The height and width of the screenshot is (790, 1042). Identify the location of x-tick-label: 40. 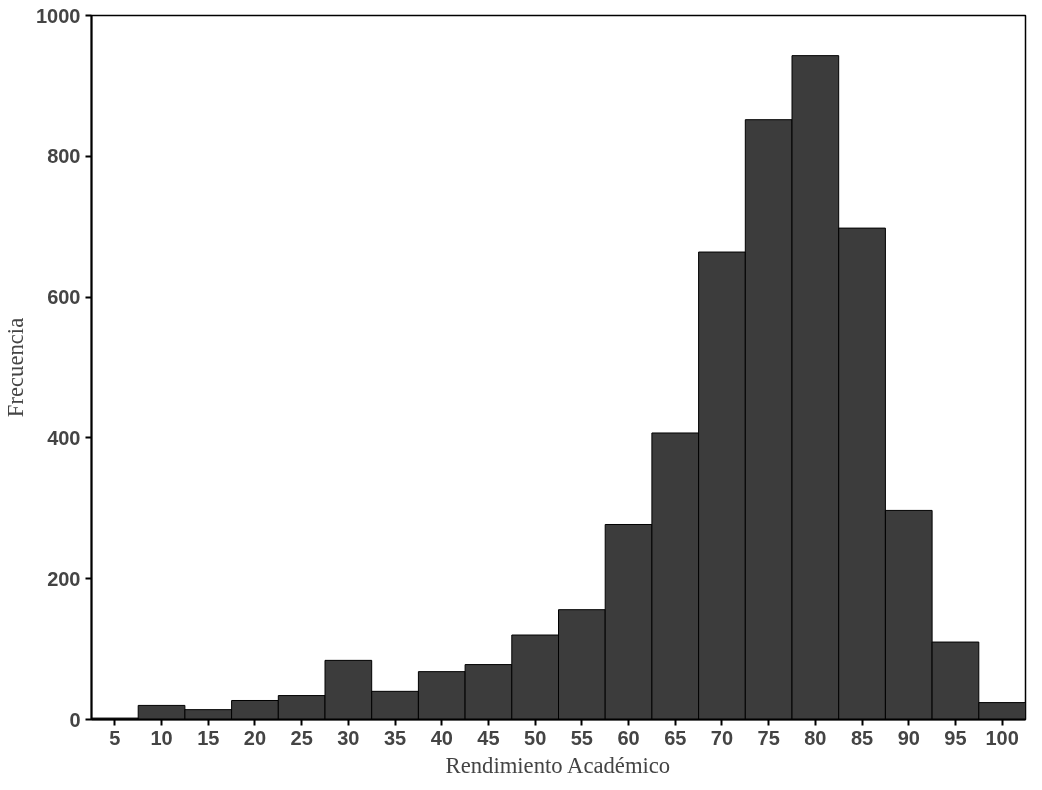
(441, 737).